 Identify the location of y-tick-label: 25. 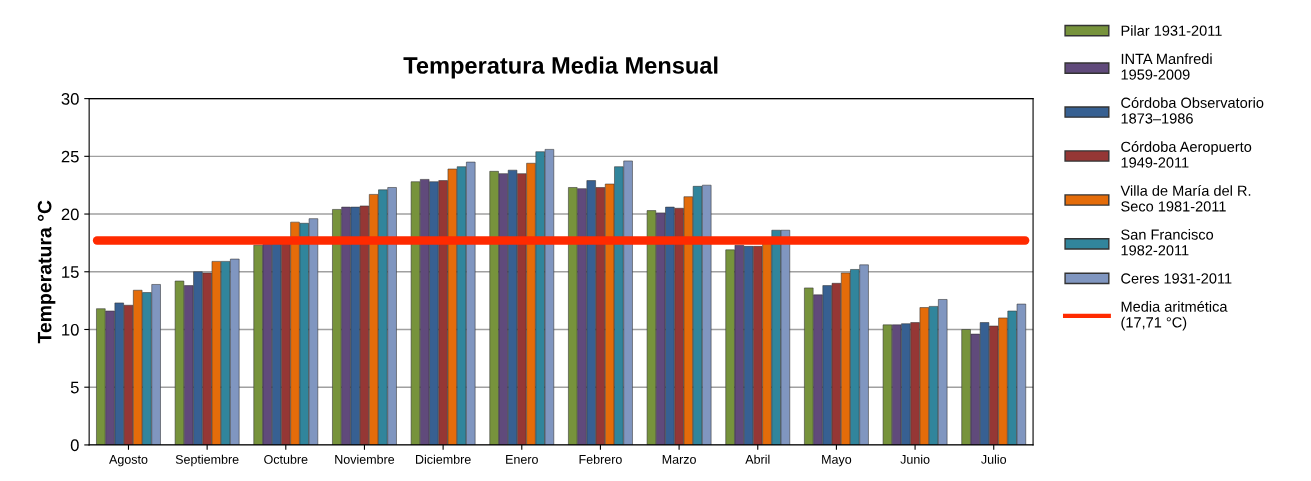
(70, 156).